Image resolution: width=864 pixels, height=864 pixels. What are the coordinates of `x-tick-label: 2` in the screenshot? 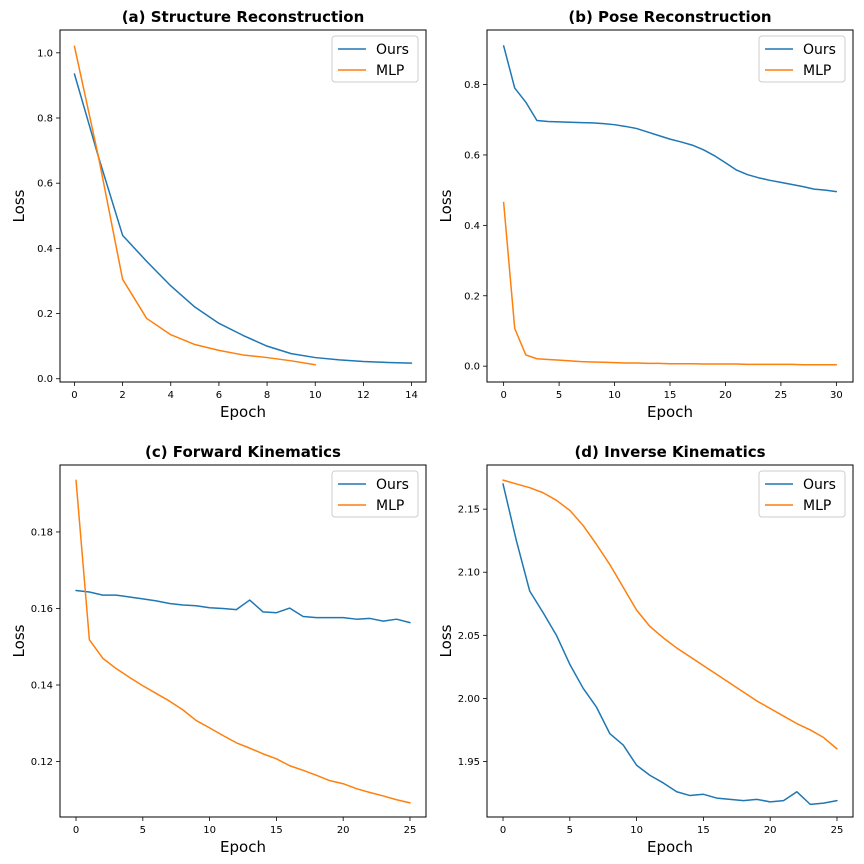 It's located at (122, 395).